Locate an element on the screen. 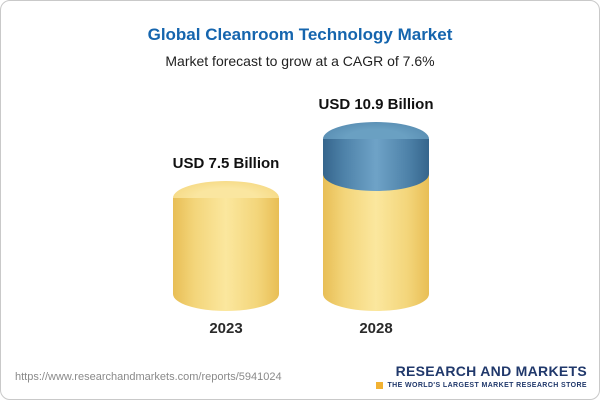 This screenshot has height=400, width=600. cylinder-2028-base-segment is located at coordinates (376, 241).